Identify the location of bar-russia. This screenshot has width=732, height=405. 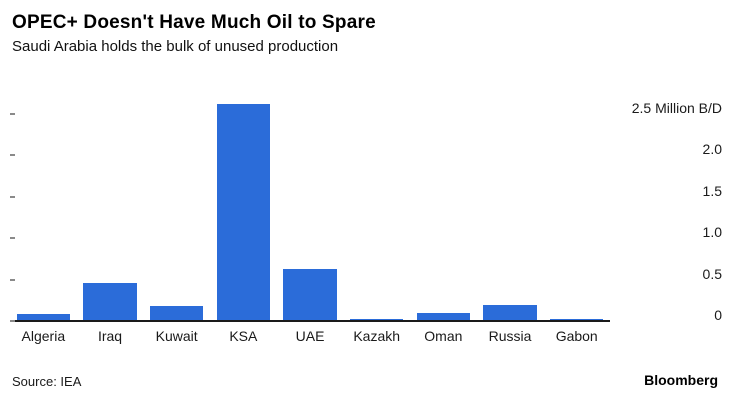
(510, 312).